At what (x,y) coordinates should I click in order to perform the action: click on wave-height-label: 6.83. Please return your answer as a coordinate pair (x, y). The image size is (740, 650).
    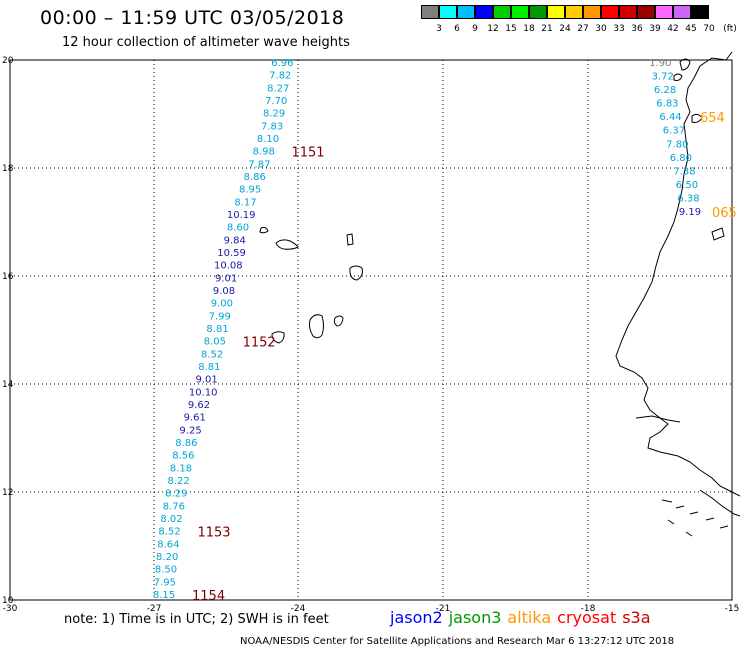
    Looking at the image, I should click on (667, 104).